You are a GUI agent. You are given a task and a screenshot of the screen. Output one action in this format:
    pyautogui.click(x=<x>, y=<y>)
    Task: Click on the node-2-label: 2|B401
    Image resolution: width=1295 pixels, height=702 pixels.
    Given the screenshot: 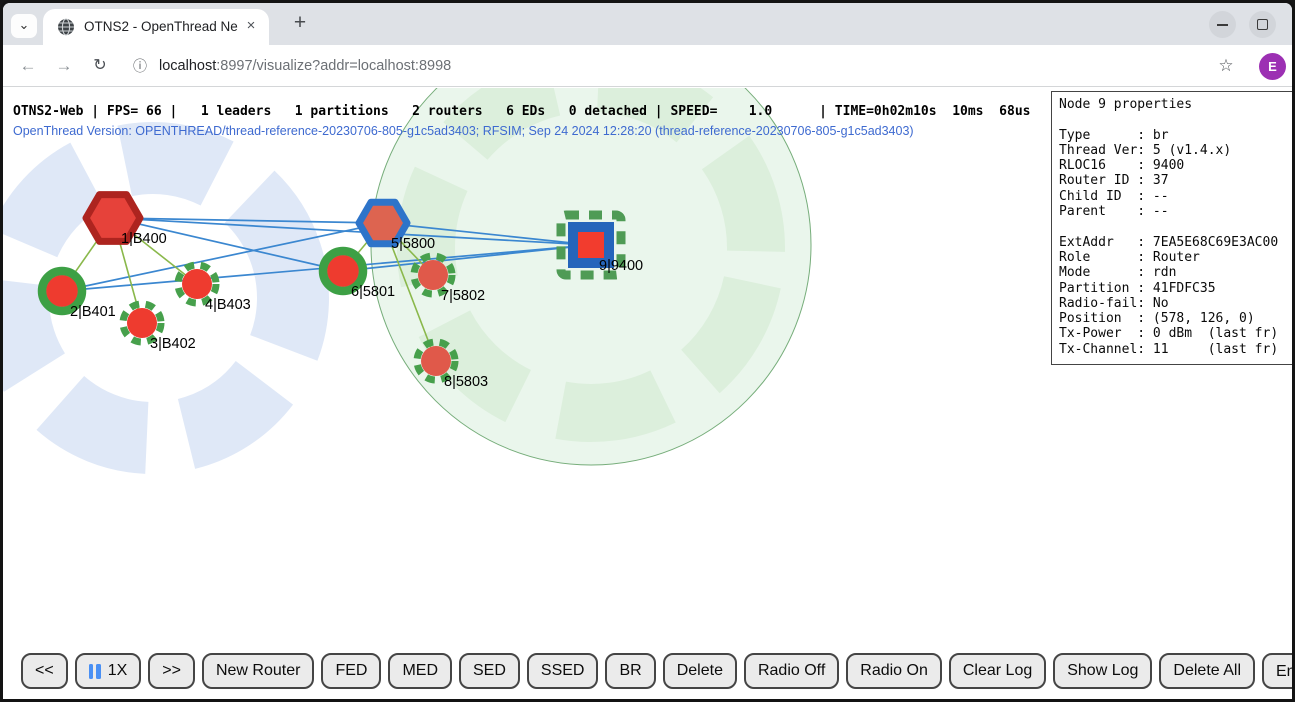 What is the action you would take?
    pyautogui.click(x=93, y=312)
    